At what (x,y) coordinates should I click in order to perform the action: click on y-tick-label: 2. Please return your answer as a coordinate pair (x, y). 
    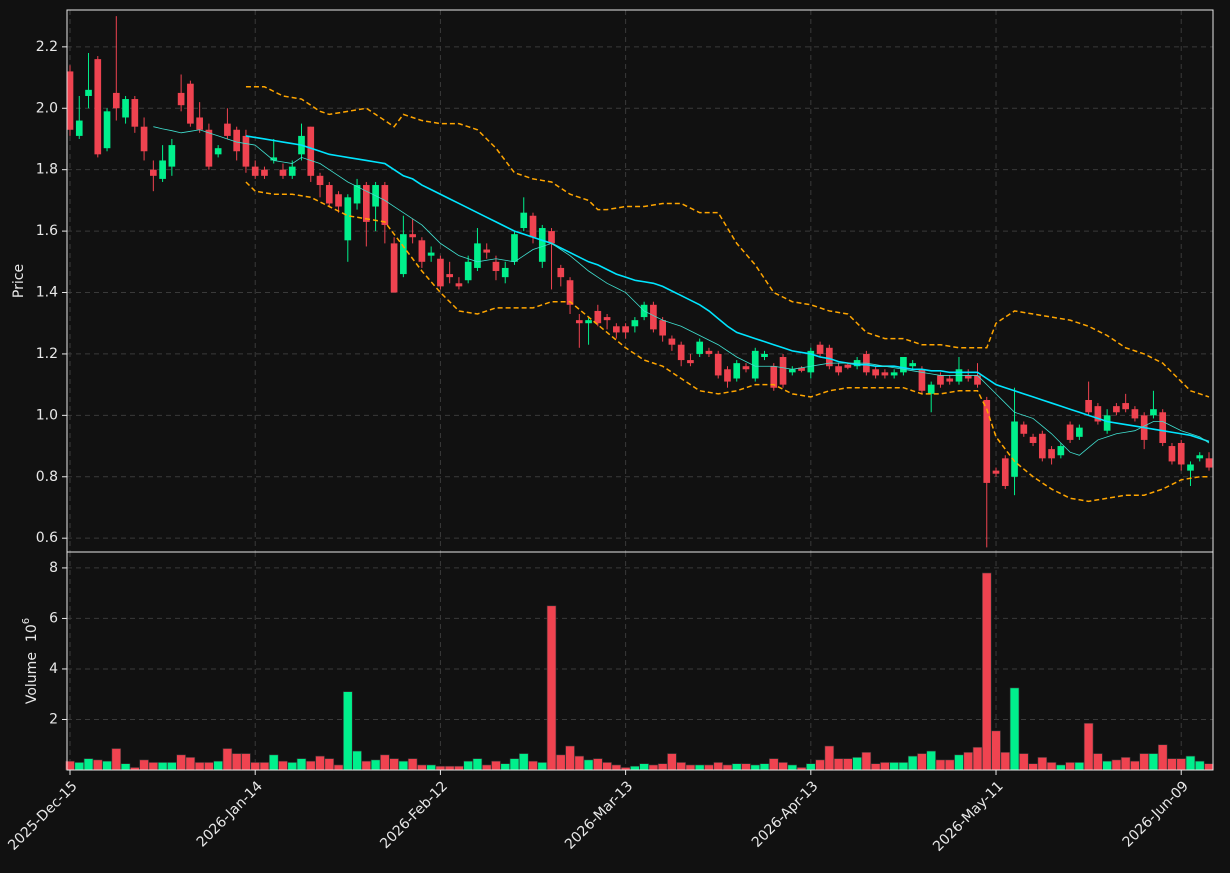
    Looking at the image, I should click on (53, 719).